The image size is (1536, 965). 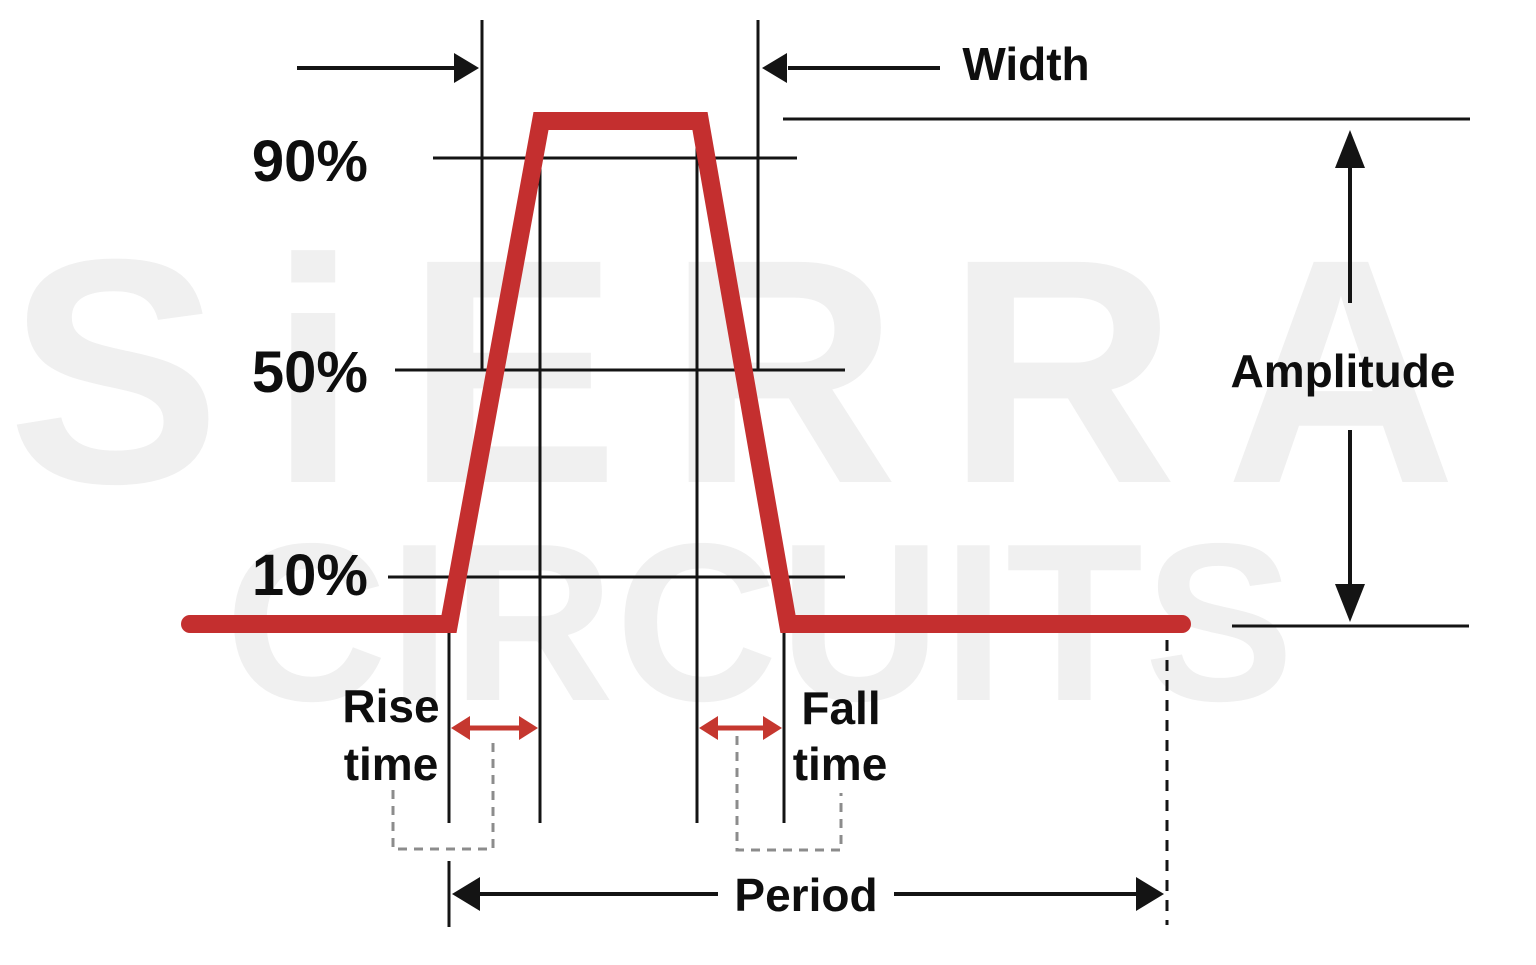 What do you see at coordinates (1025, 64) in the screenshot?
I see `width-label: Width` at bounding box center [1025, 64].